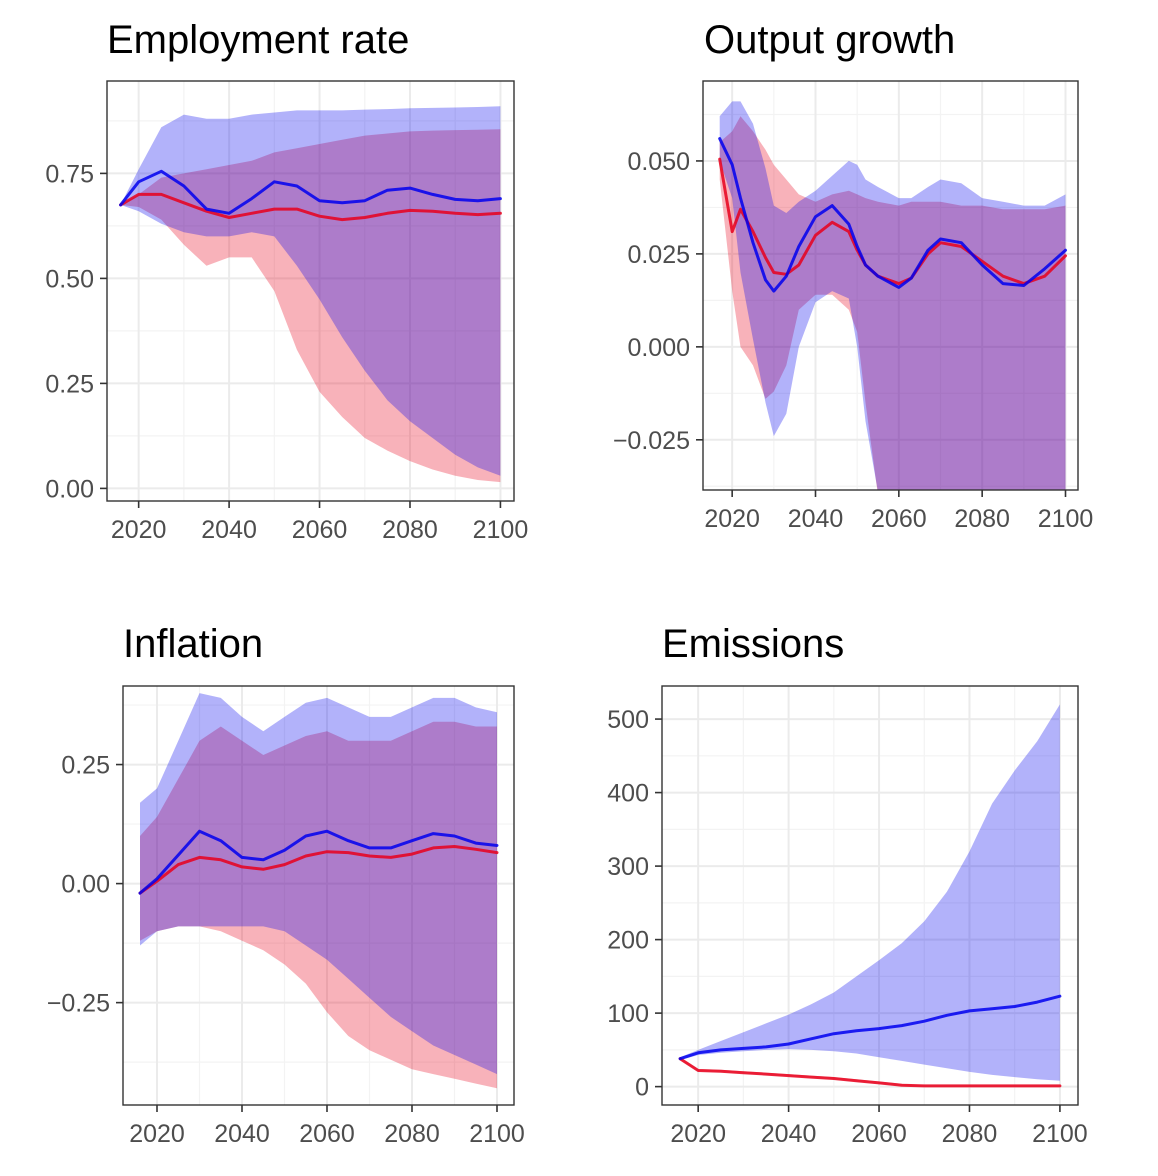  Describe the element at coordinates (69, 174) in the screenshot. I see `y-tick-label: 0.75` at that location.